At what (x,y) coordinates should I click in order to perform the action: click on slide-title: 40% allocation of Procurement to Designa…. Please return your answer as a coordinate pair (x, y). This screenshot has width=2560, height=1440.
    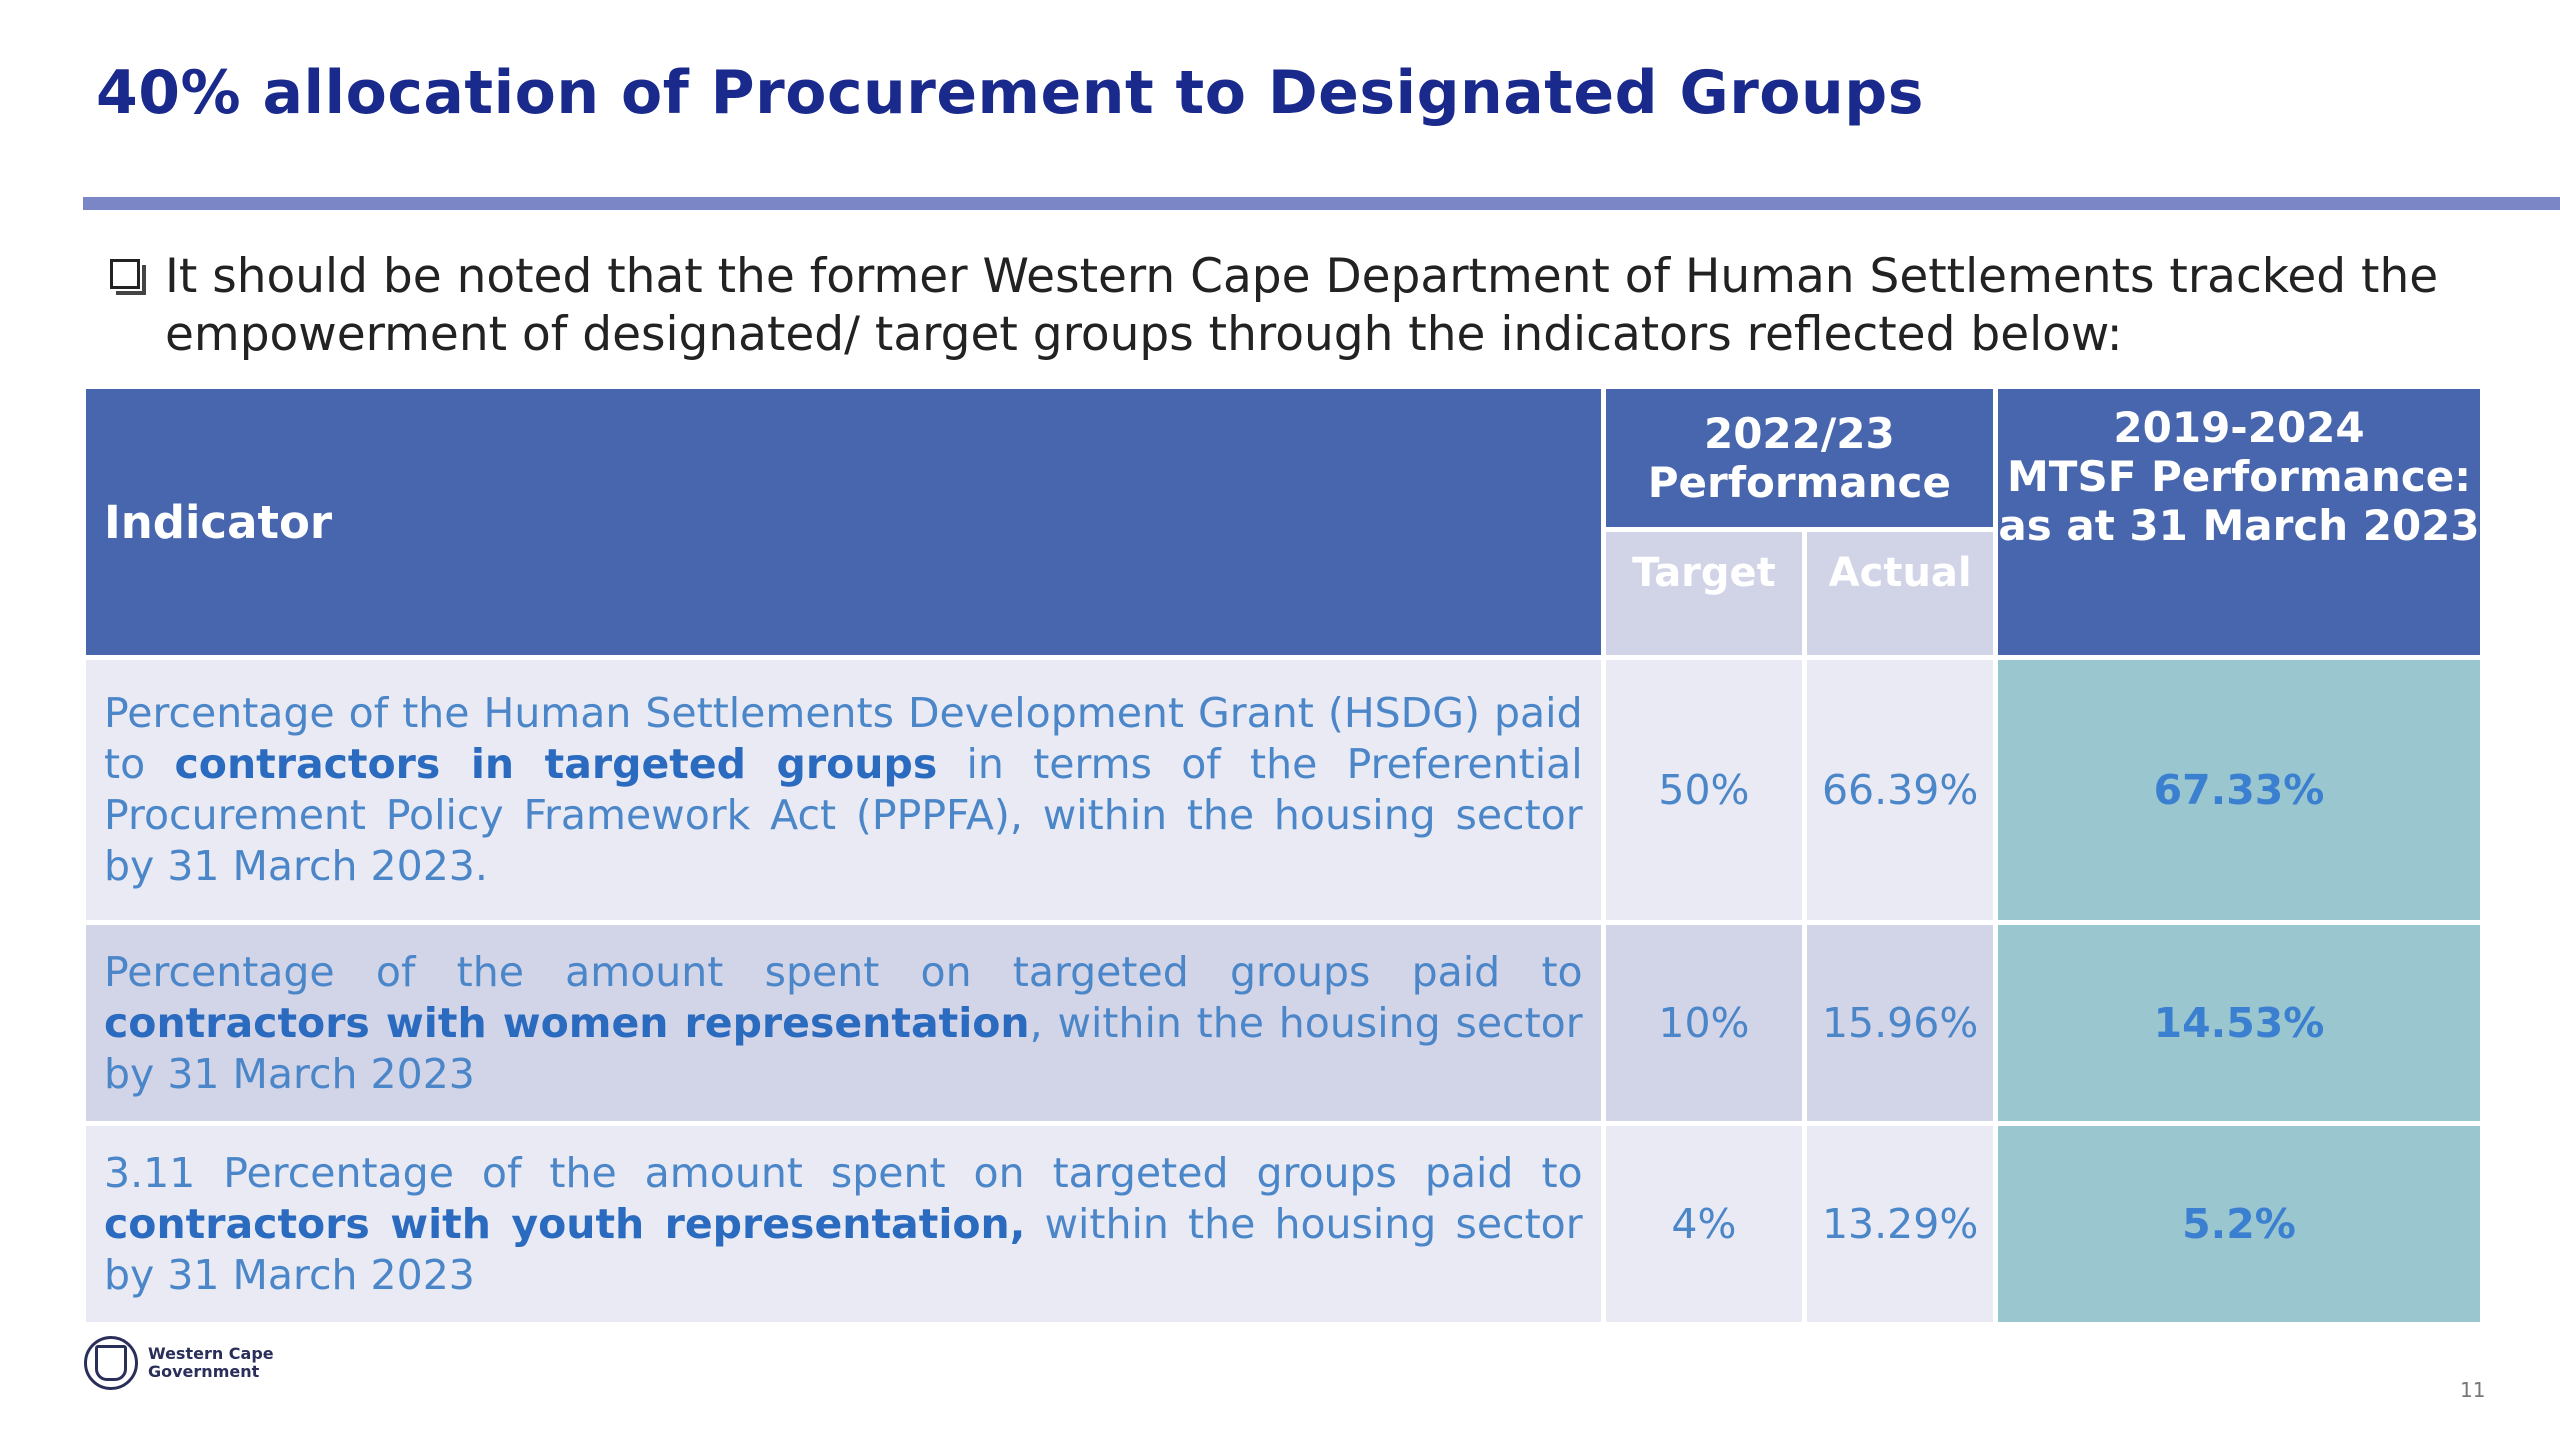
    Looking at the image, I should click on (1010, 93).